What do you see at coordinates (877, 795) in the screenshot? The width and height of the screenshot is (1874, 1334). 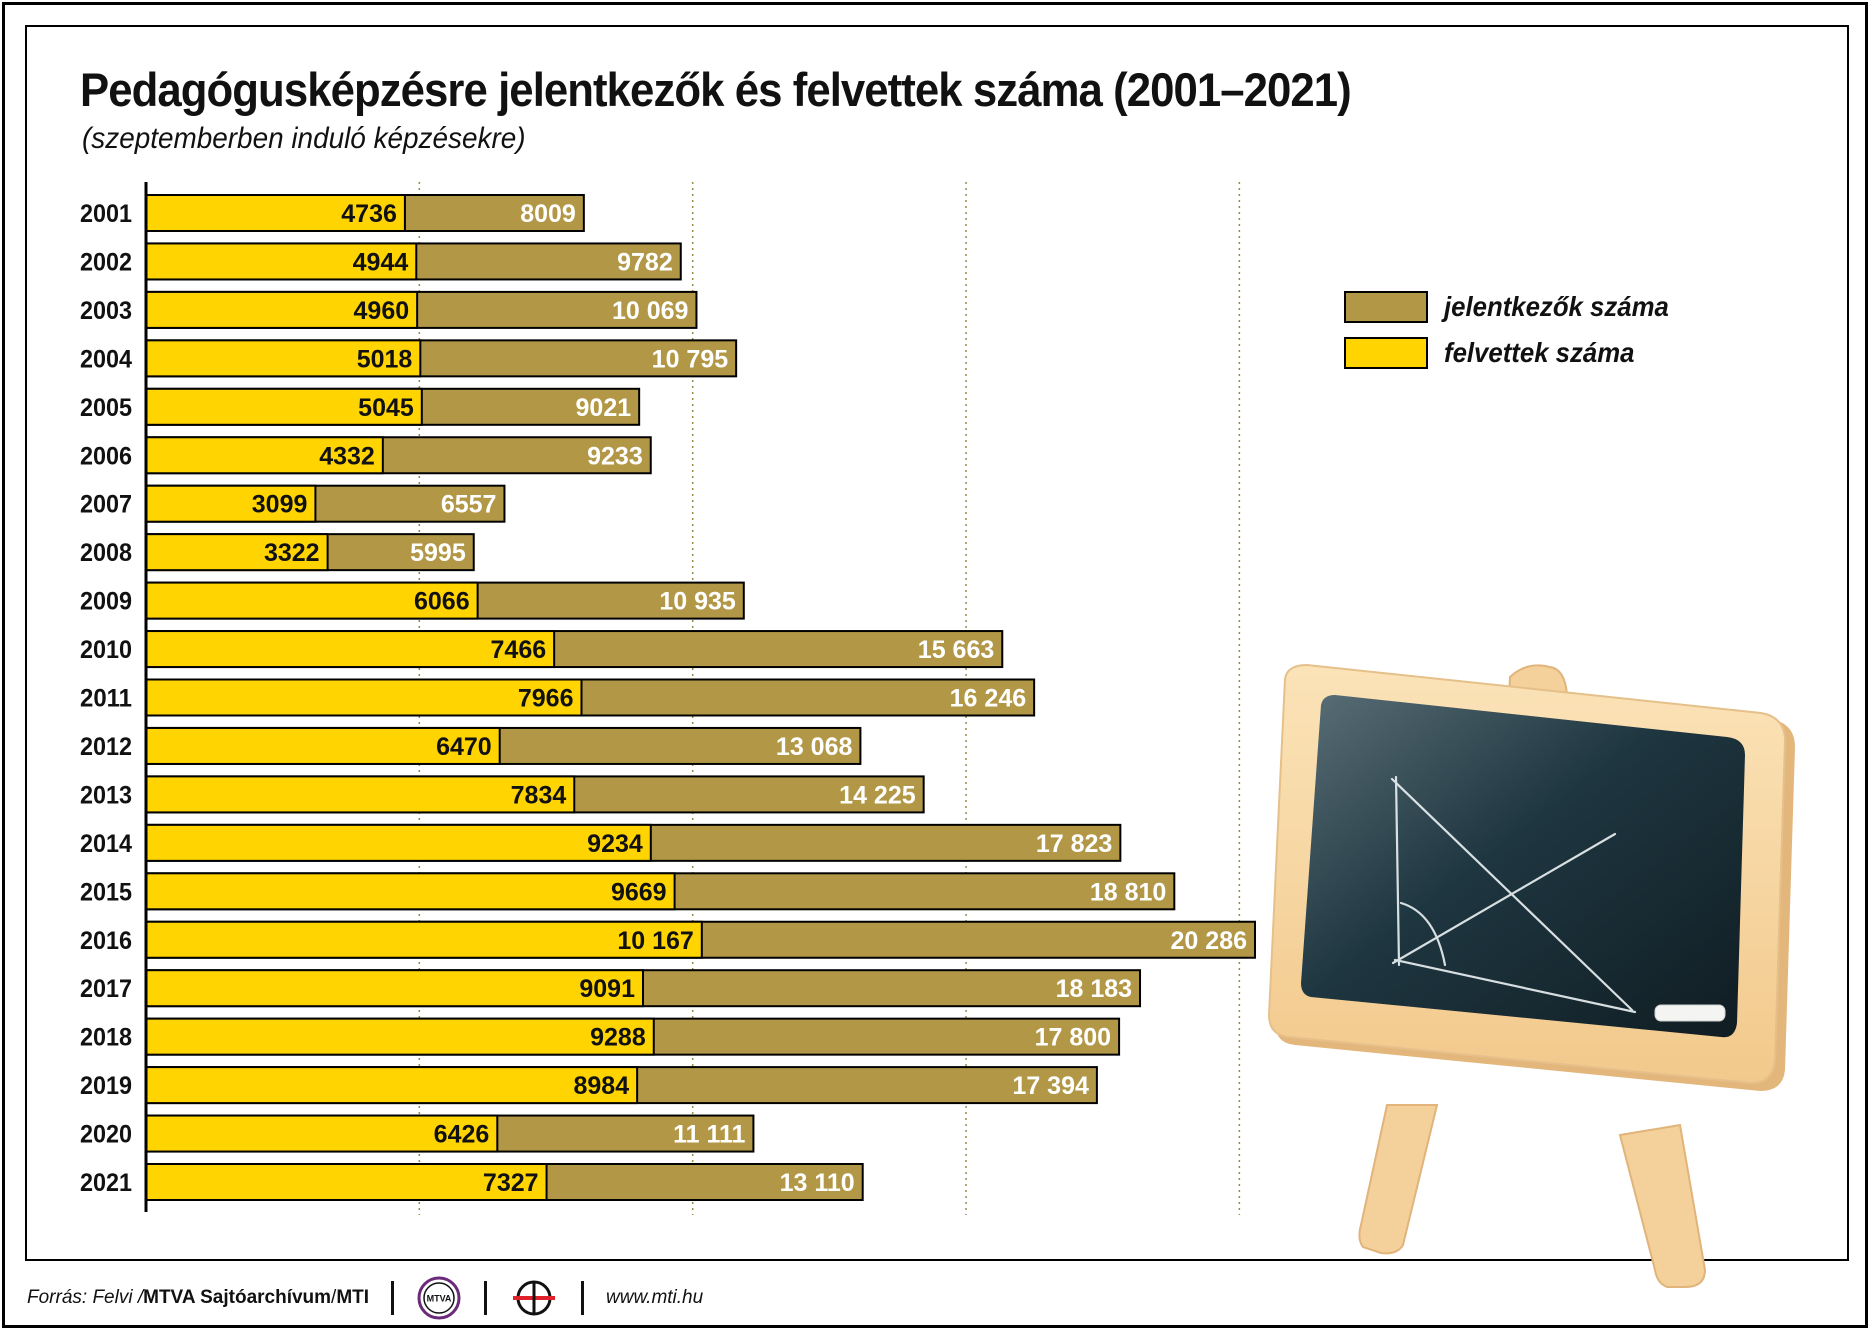 I see `value-label-applicants-2013: 14 225` at bounding box center [877, 795].